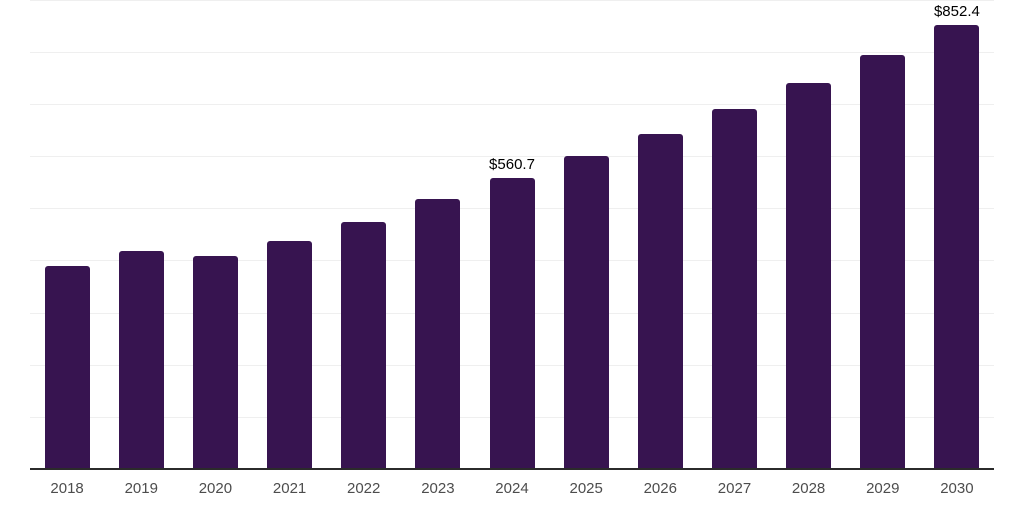  Describe the element at coordinates (289, 355) in the screenshot. I see `bar-2021` at that location.